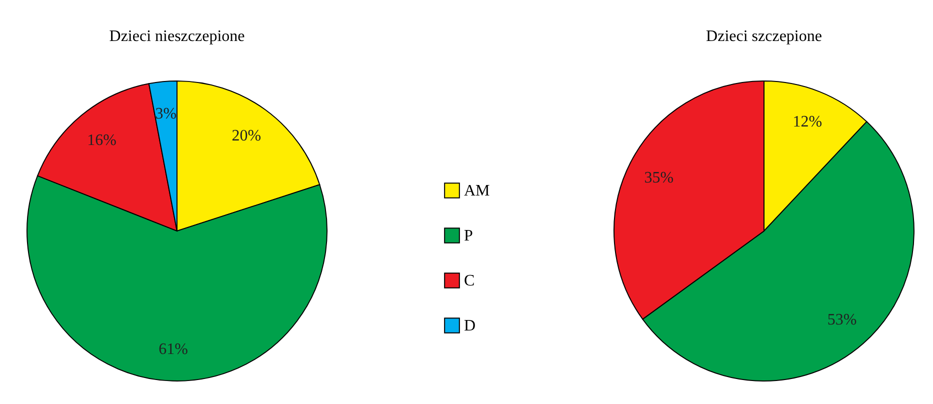 The width and height of the screenshot is (933, 404). I want to click on data-label: 35%, so click(659, 177).